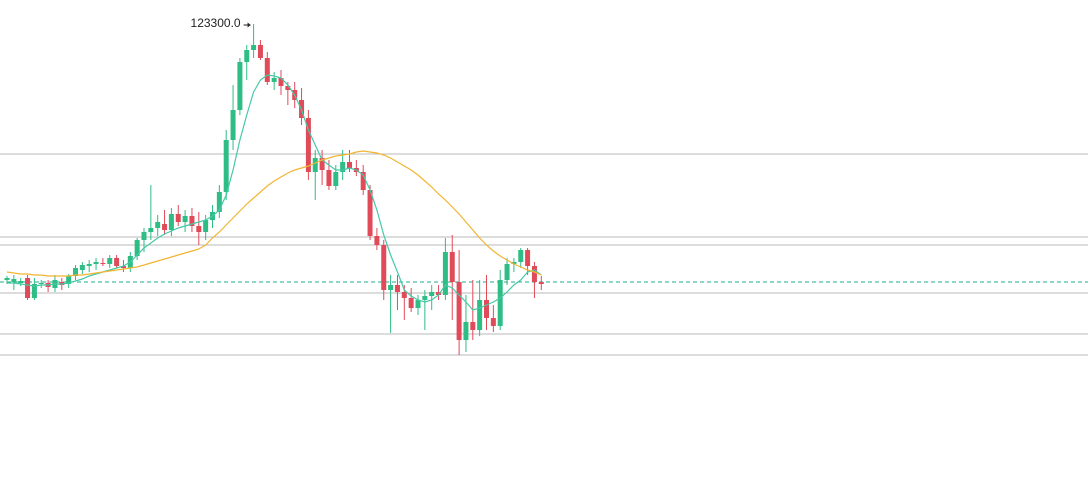  Describe the element at coordinates (216, 23) in the screenshot. I see `high-annotation-label: 123300.0` at that location.